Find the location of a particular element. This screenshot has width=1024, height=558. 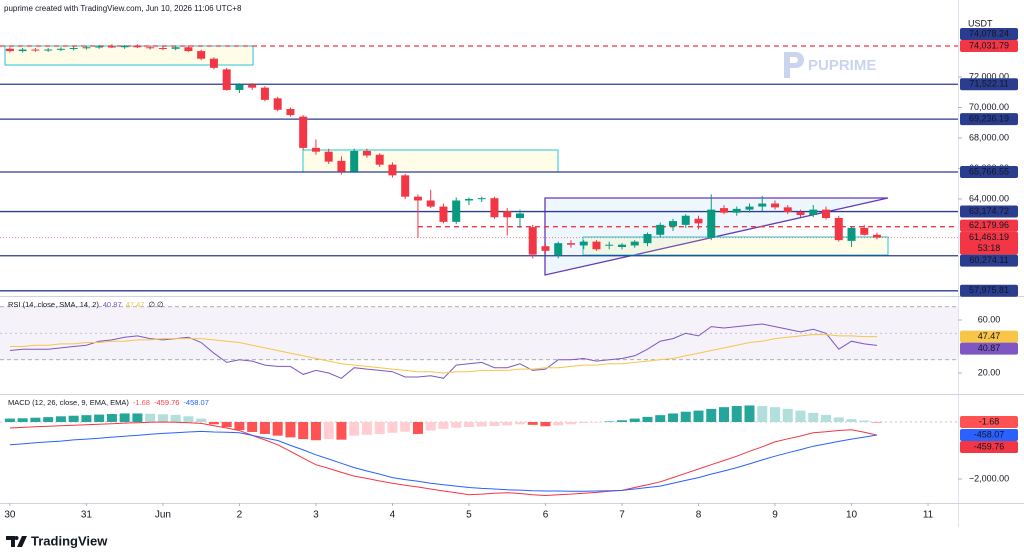

x-tick-label: 11 is located at coordinates (928, 515).